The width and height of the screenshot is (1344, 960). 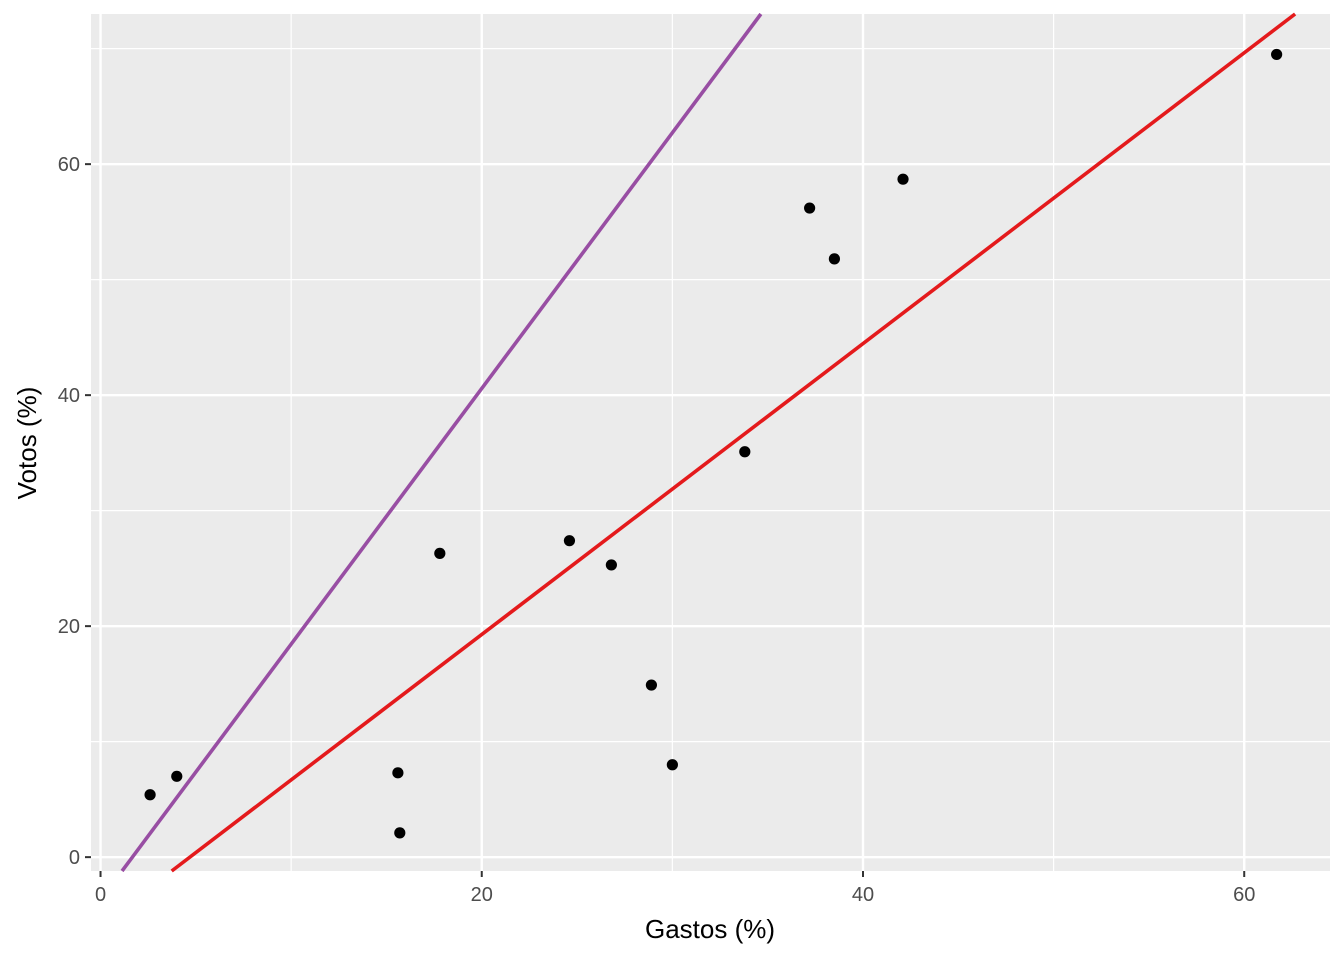 What do you see at coordinates (710, 929) in the screenshot?
I see `x-axis-title: Gastos (%)` at bounding box center [710, 929].